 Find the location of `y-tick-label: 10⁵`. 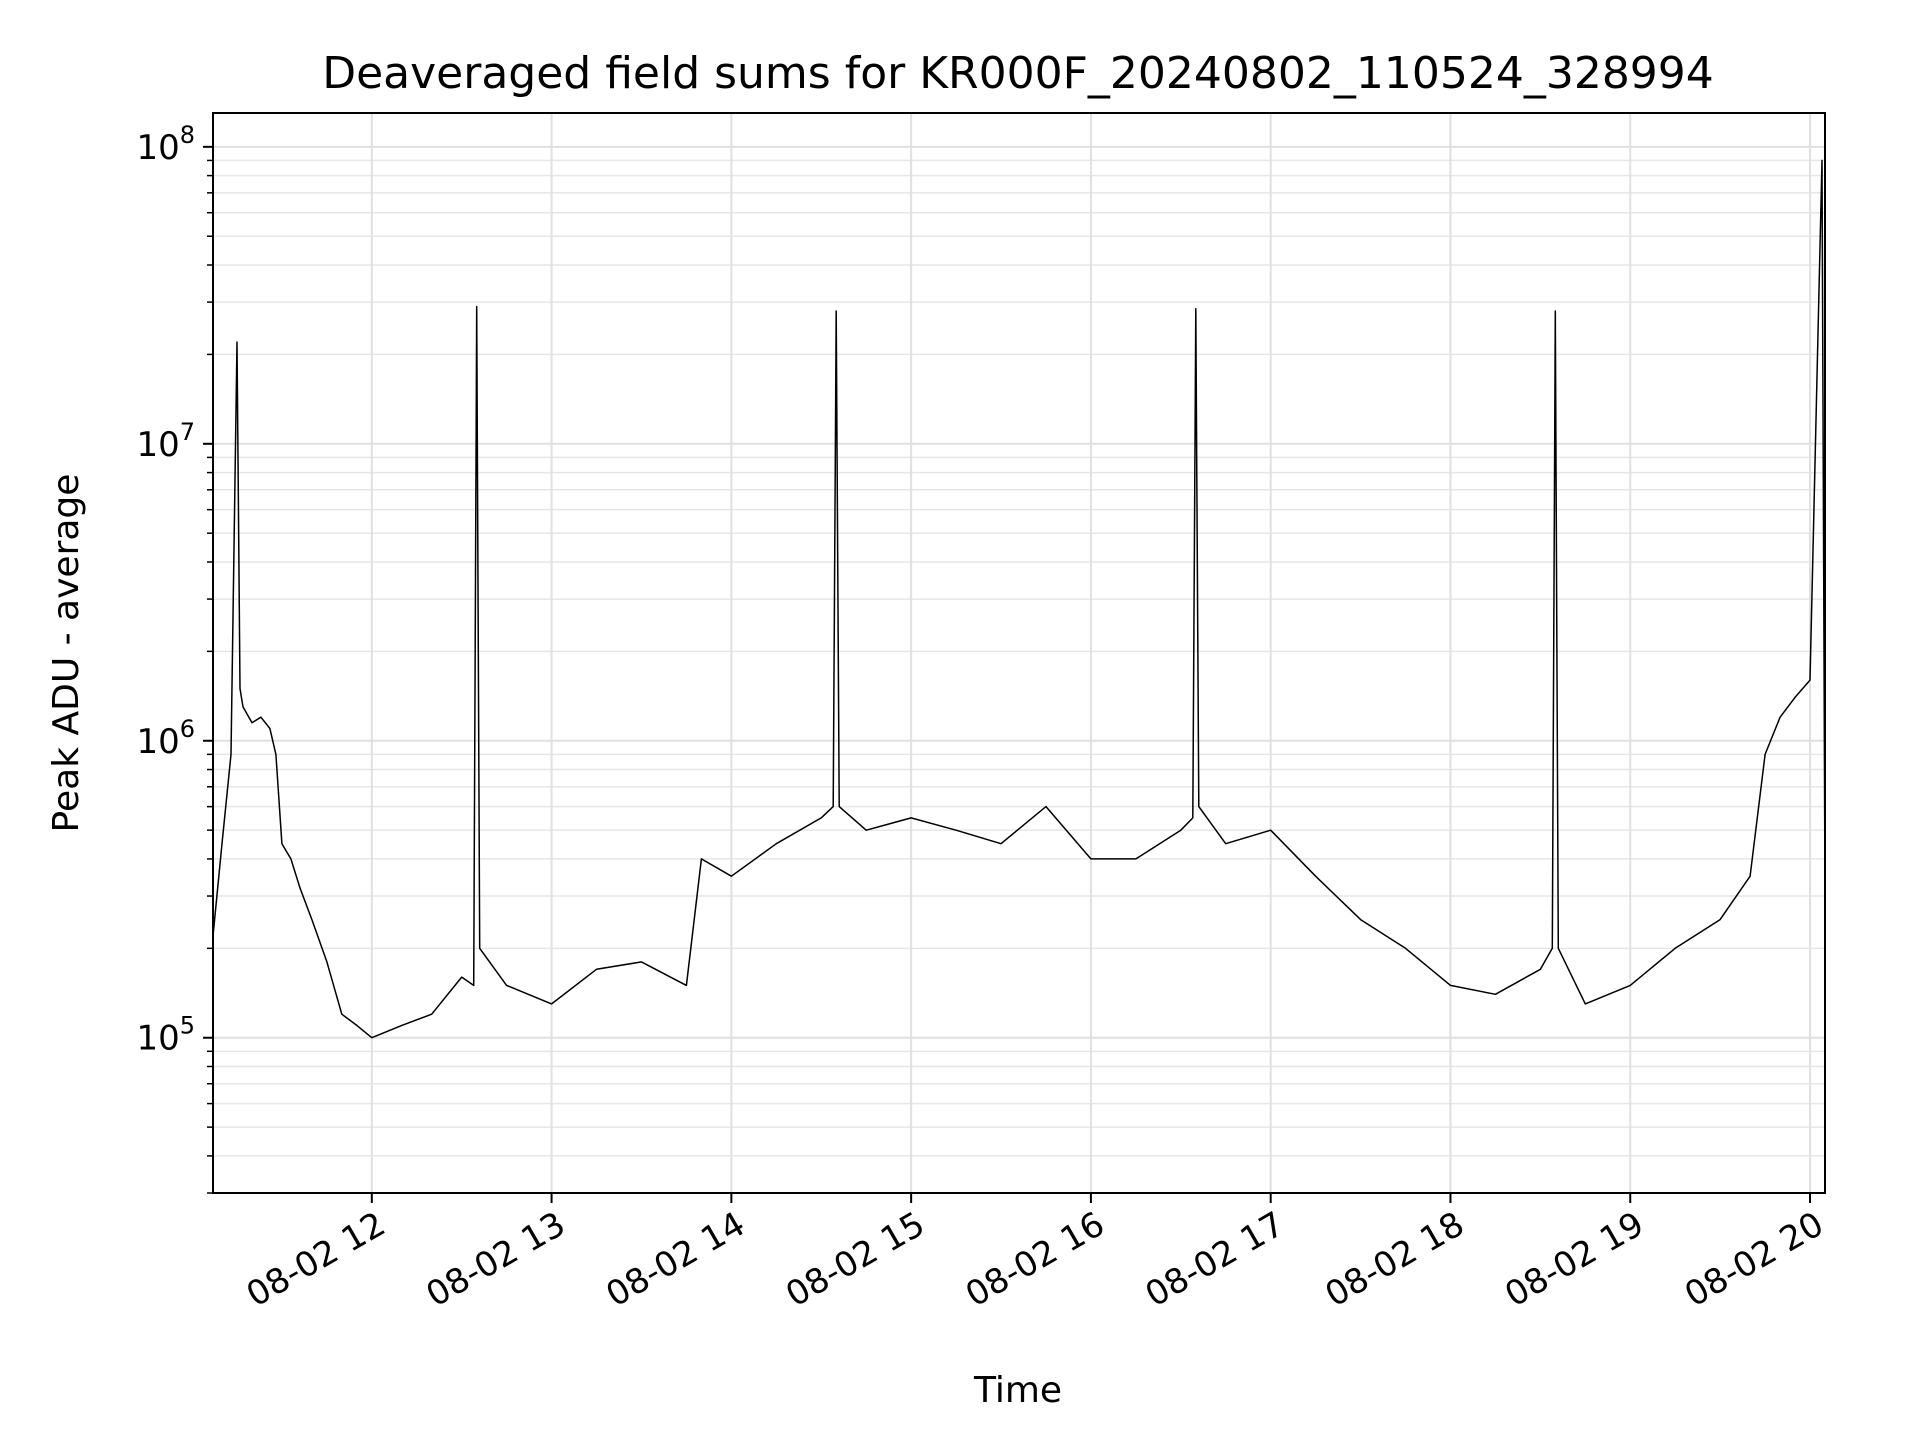

y-tick-label: 10⁵ is located at coordinates (165, 1035).